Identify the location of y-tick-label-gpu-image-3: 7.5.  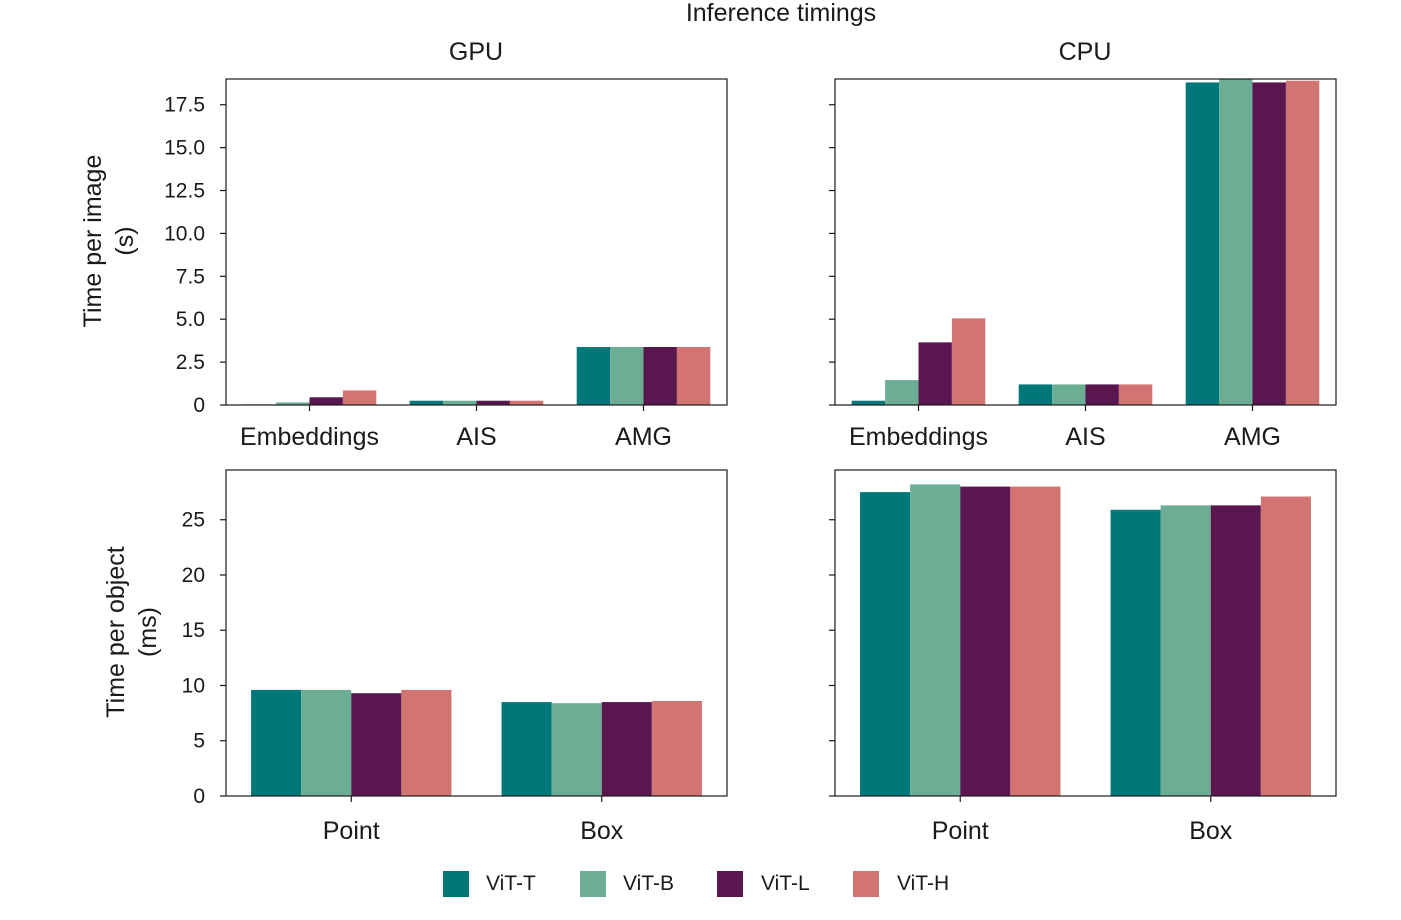
(190, 276).